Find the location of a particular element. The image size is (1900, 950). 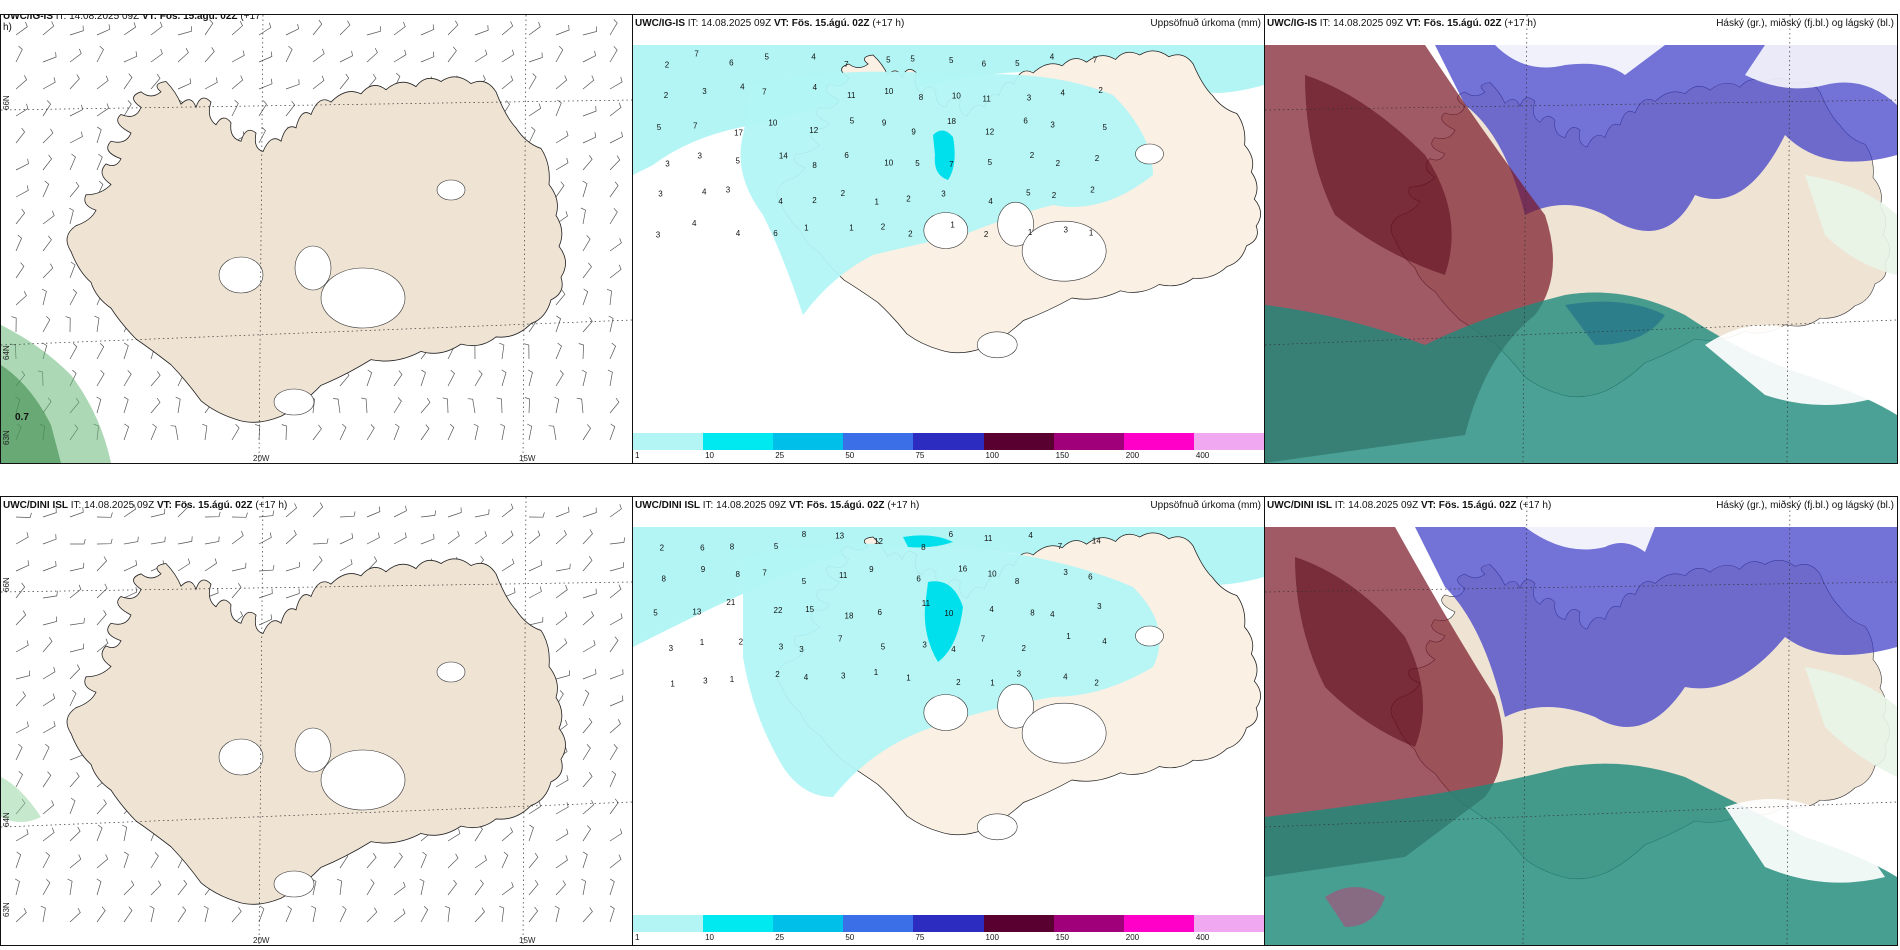

glacier is located at coordinates (363, 780).